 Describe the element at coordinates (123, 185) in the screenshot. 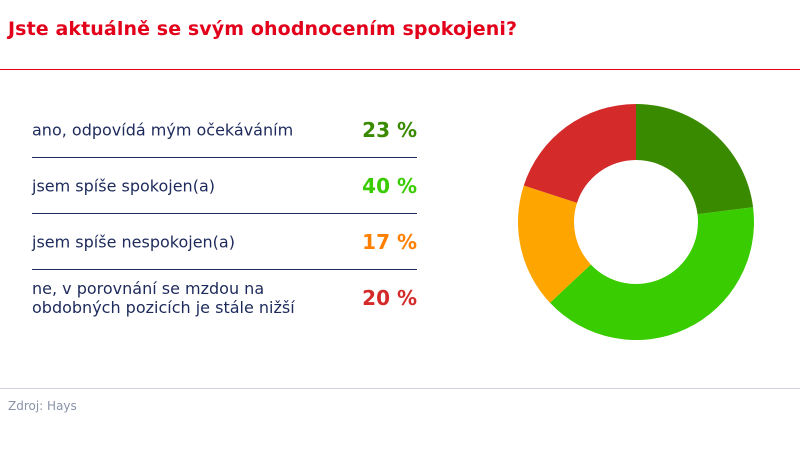

I see `legend-label: jsem spíše spokojen(a)` at that location.